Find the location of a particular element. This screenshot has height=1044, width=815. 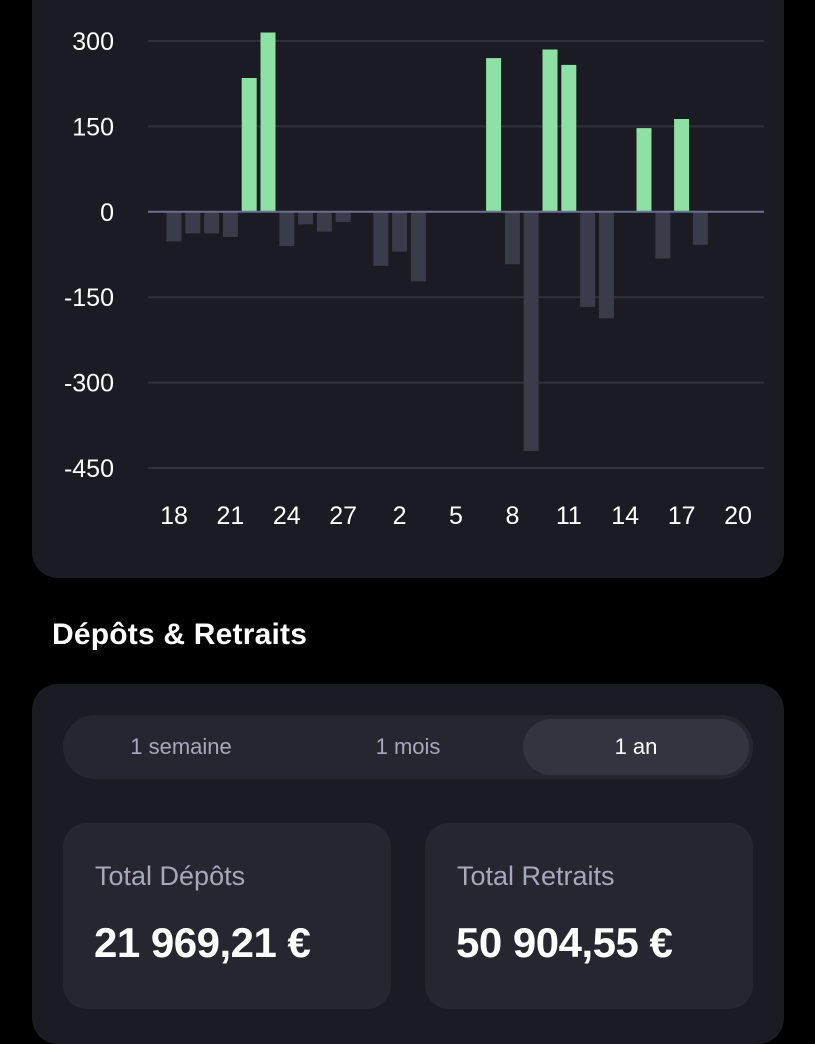

total-withdrawals-card: Total Retraits 50 904,55 € is located at coordinates (589, 916).